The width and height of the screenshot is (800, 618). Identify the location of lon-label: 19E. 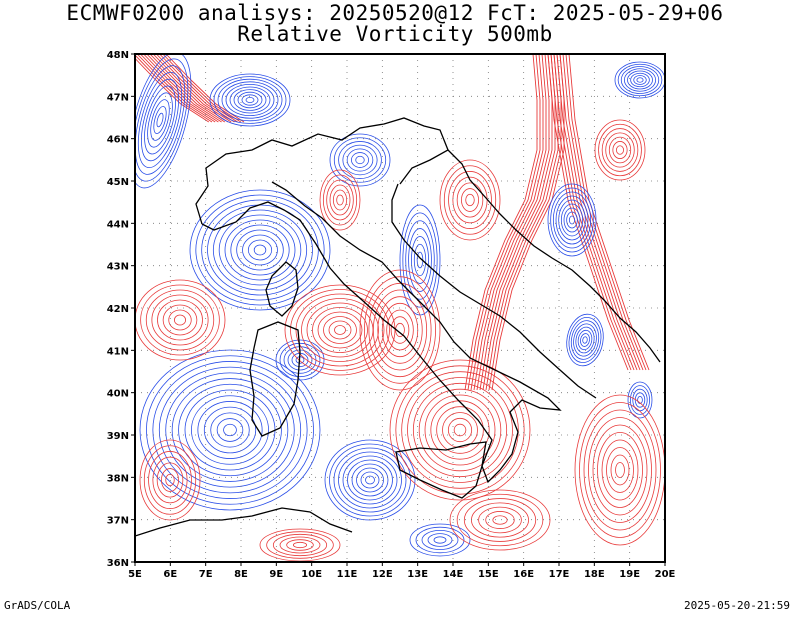
(629, 574).